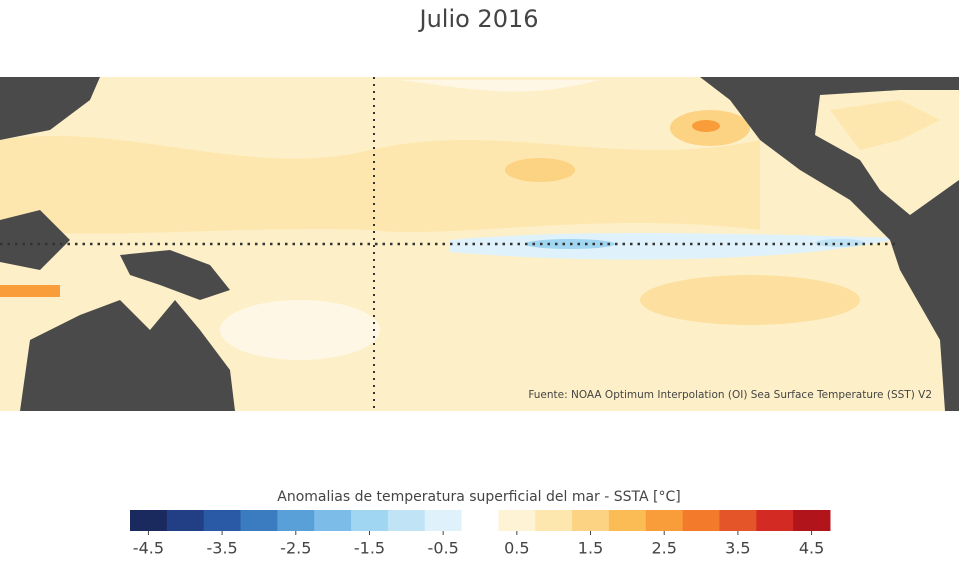 Image resolution: width=959 pixels, height=561 pixels. Describe the element at coordinates (175, 275) in the screenshot. I see `land-new-guinea` at that location.